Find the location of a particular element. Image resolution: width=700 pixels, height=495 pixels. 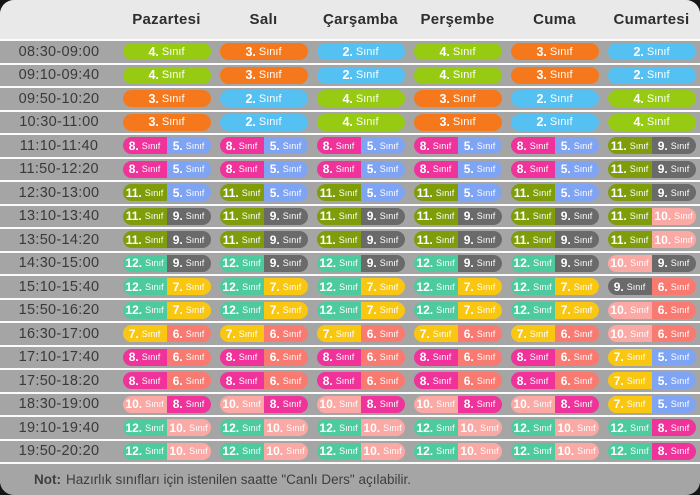

time-slot: 11:50-12:20 is located at coordinates (59, 169).